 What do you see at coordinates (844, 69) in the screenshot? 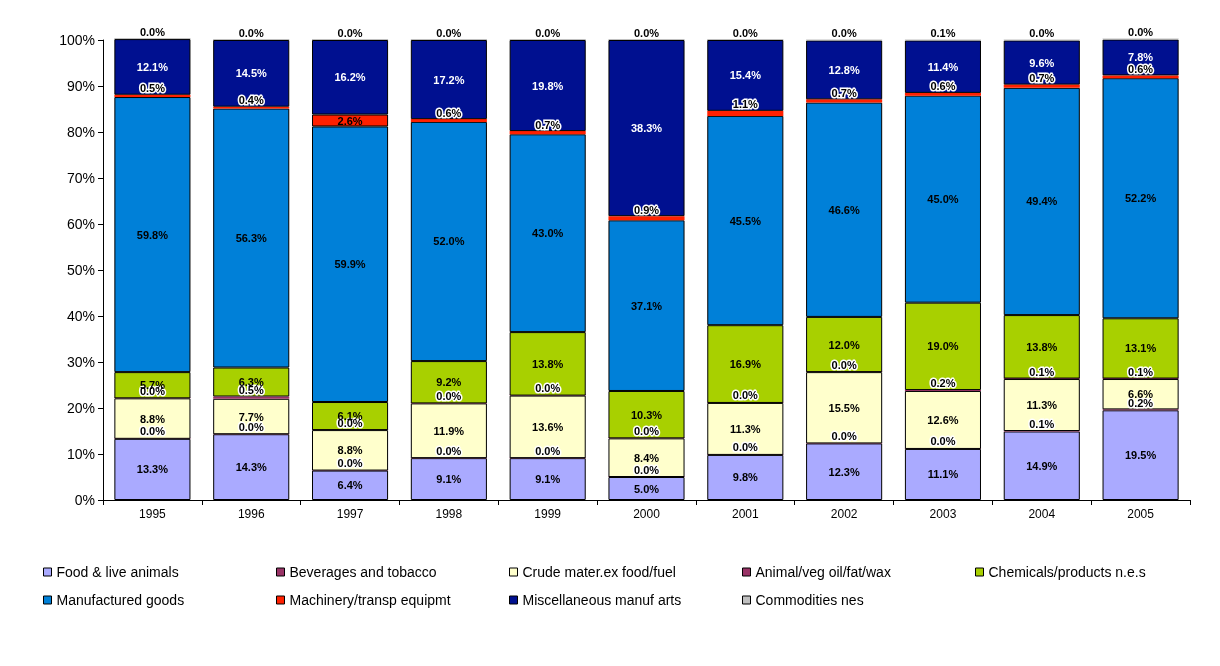
I see `data-label: 12.8%` at bounding box center [844, 69].